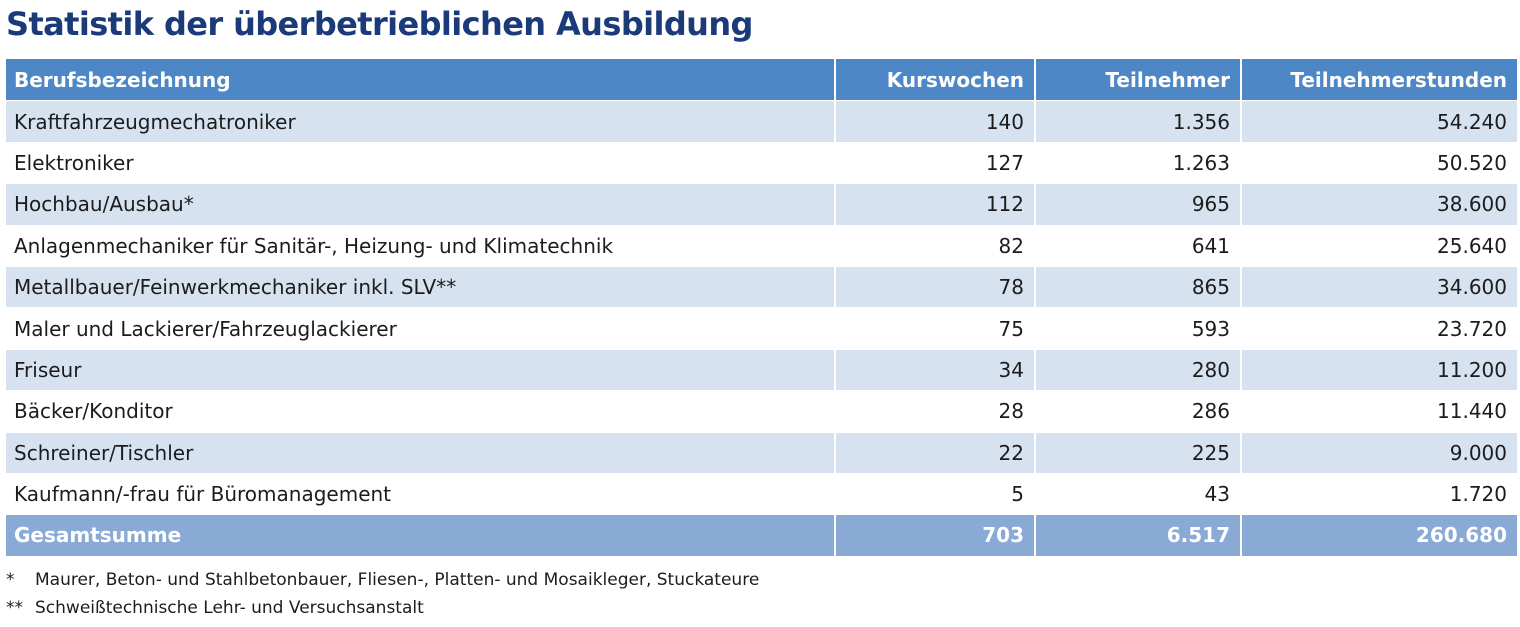  Describe the element at coordinates (421, 328) in the screenshot. I see `cell-berufsbezeichnung: Maler und Lackierer/Fahrzeuglackierer` at that location.